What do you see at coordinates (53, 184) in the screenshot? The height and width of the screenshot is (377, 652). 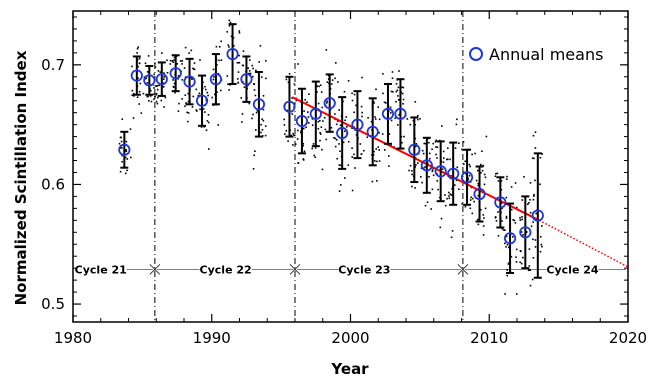 I see `y-tick-label: 0.6` at bounding box center [53, 184].